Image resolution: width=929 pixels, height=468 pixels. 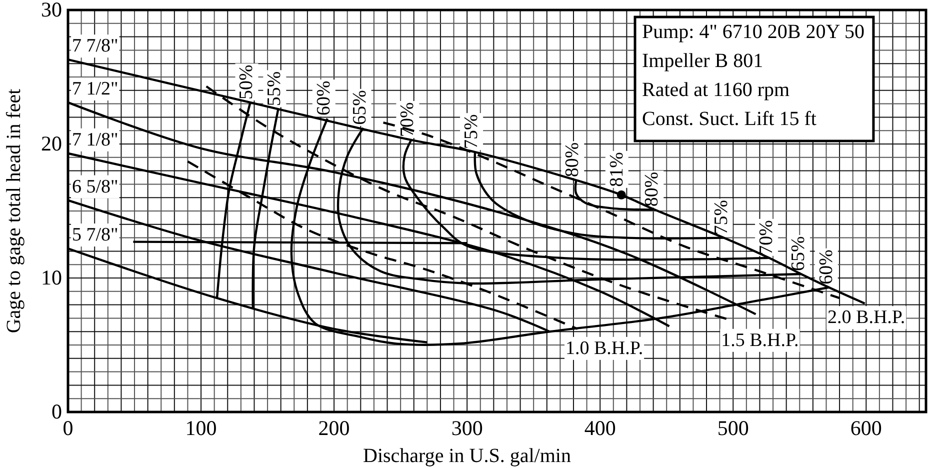 I want to click on series-label: 2.0 B.H.P., so click(x=867, y=317).